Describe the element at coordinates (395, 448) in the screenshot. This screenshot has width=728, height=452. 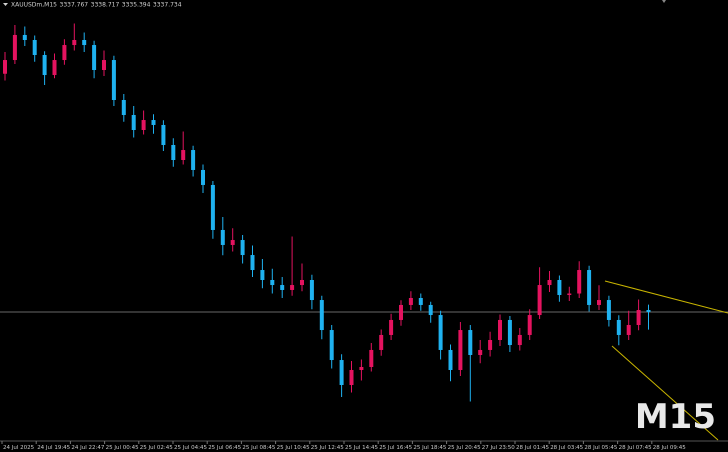
I see `x-tick-label: 25 Jul 16:45` at that location.